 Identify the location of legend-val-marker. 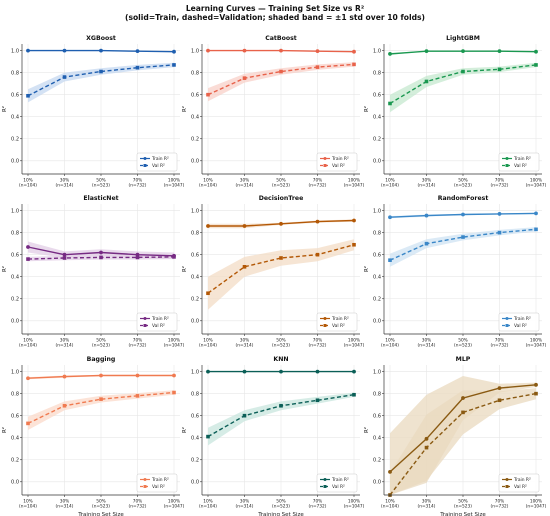
(145, 165).